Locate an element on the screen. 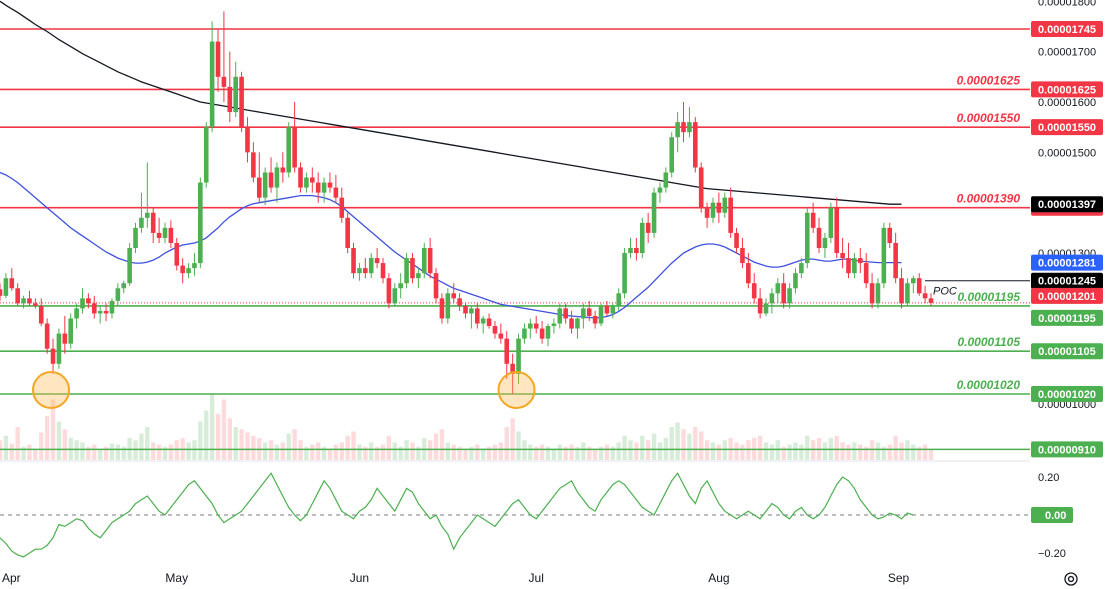  time-axis: Apr May Jun Jul Aug Sep is located at coordinates (456, 578).